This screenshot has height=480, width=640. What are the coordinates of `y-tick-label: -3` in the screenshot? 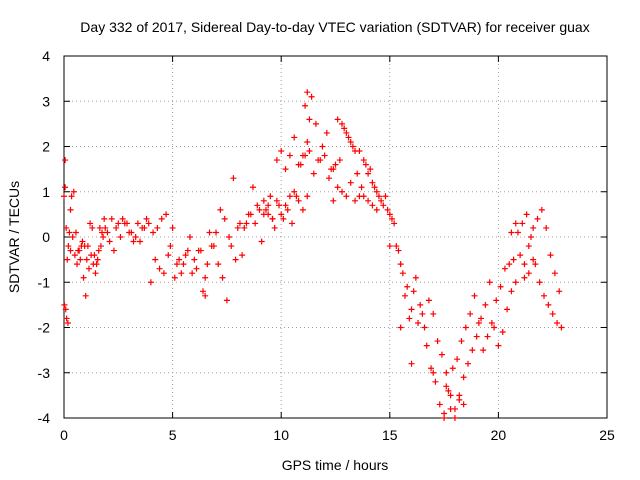 It's located at (44, 373).